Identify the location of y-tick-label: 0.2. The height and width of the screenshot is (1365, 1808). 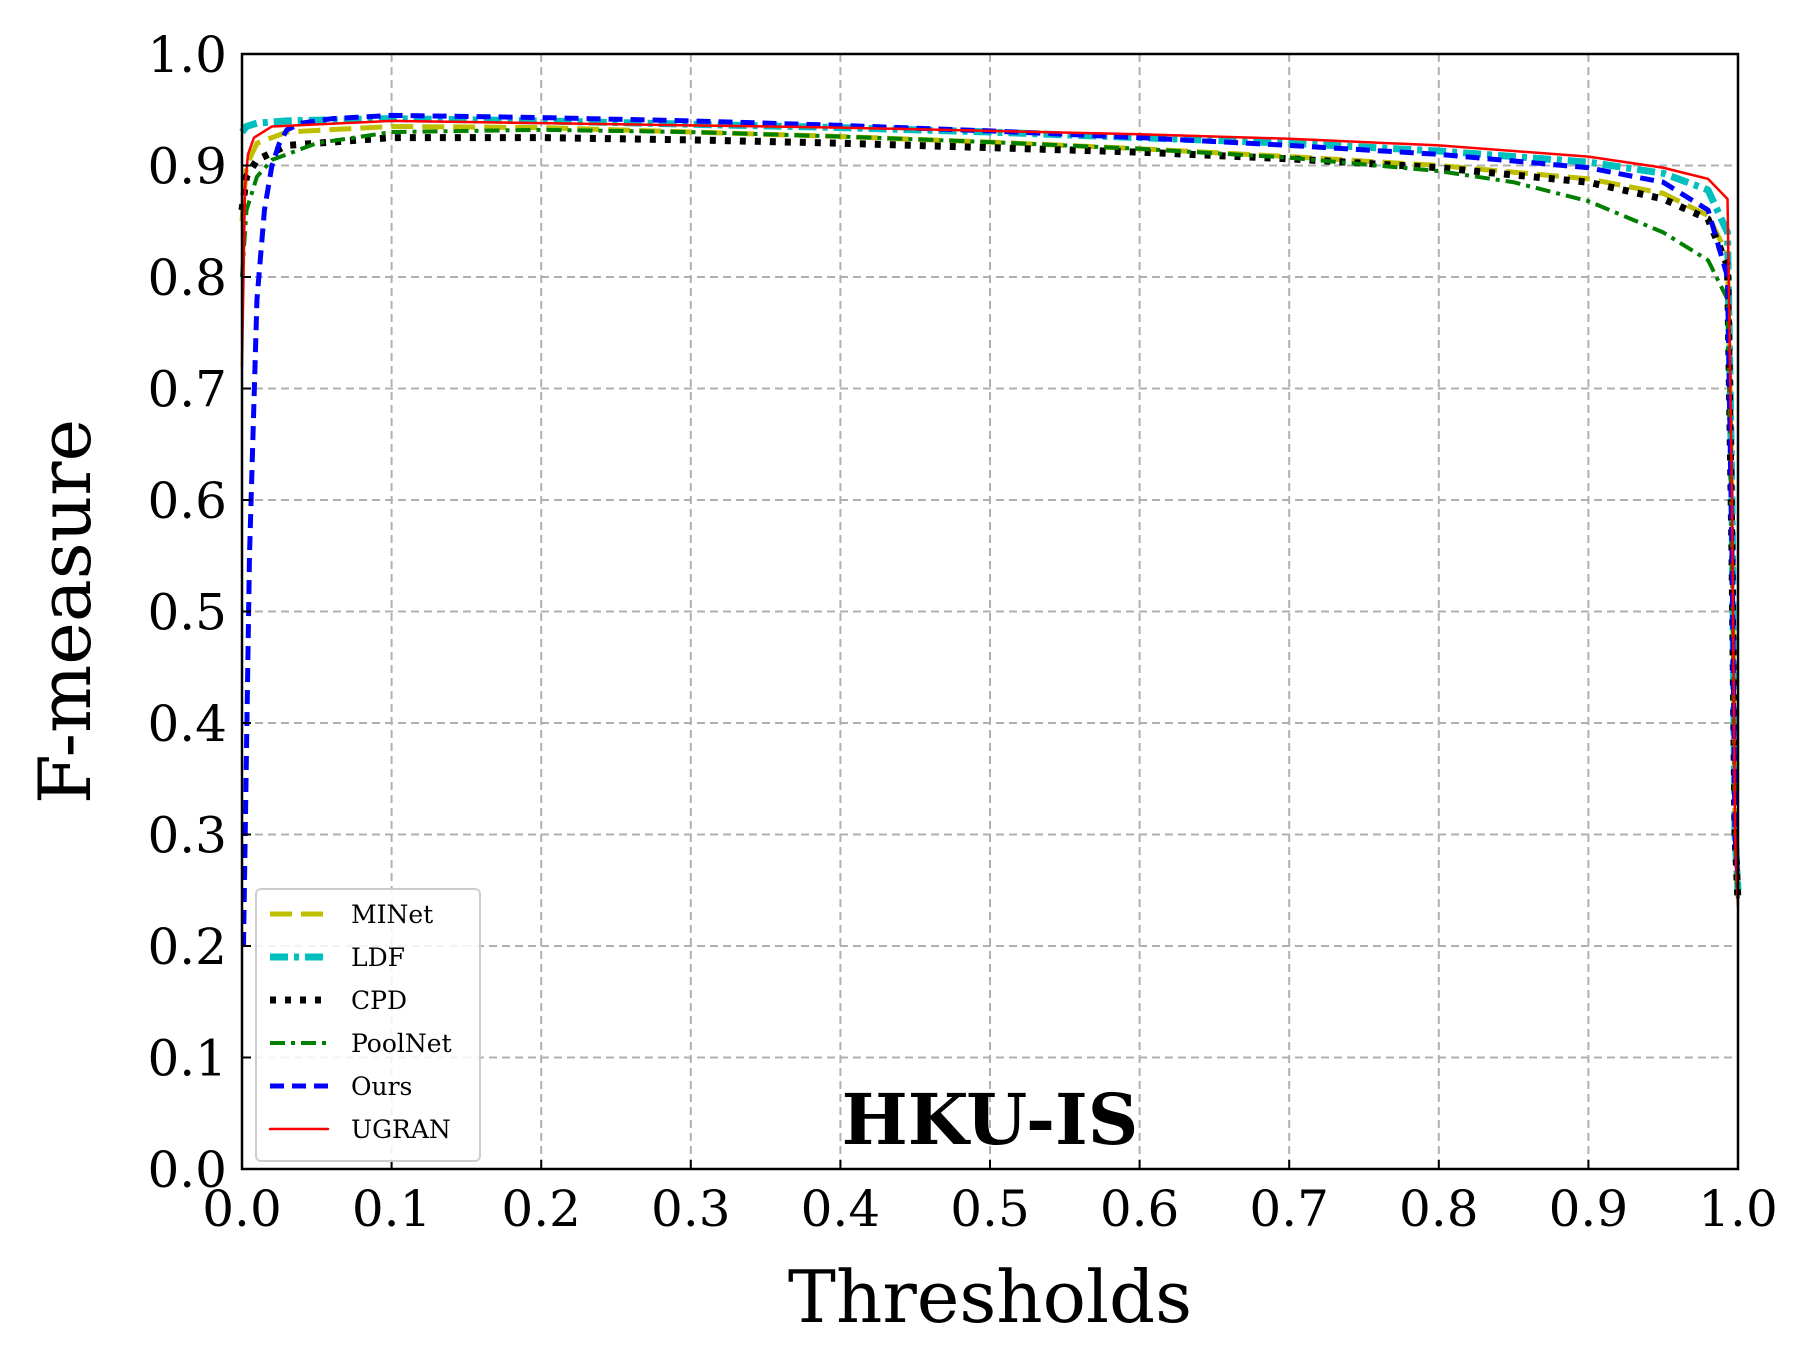
(187, 947).